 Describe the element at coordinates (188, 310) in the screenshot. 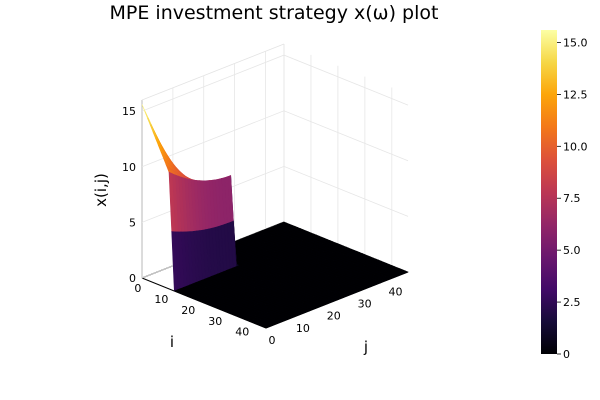

I see `i-tick-label: 20` at that location.